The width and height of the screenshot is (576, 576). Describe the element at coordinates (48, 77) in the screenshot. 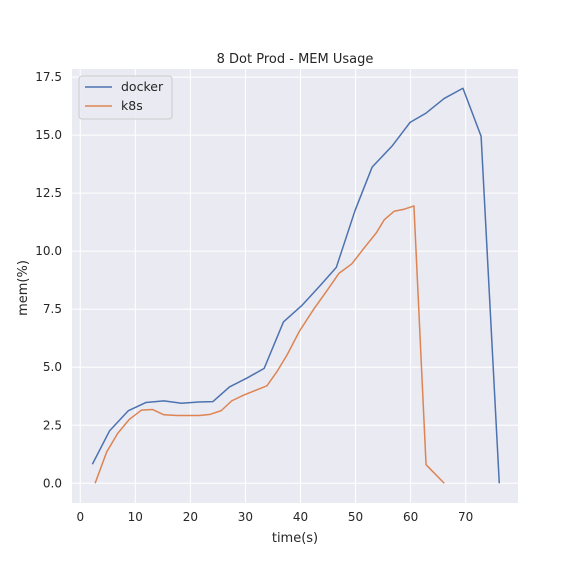

I see `y-tick-label: 17.5` at that location.